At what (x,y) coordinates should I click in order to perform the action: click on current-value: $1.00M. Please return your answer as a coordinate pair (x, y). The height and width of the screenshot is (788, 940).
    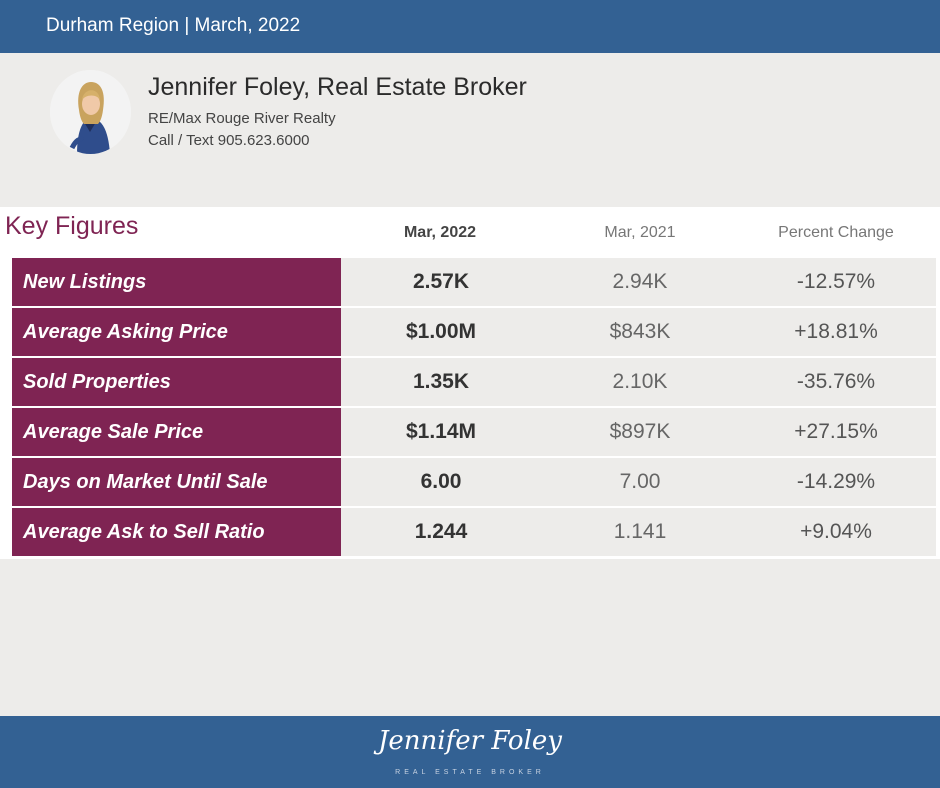
    Looking at the image, I should click on (441, 331).